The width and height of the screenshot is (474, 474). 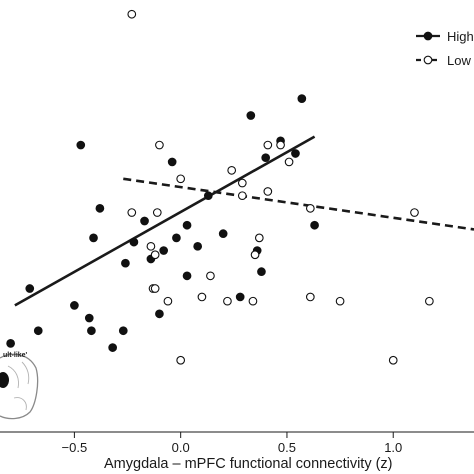 What do you see at coordinates (181, 447) in the screenshot?
I see `x-tick-label: 0.0` at bounding box center [181, 447].